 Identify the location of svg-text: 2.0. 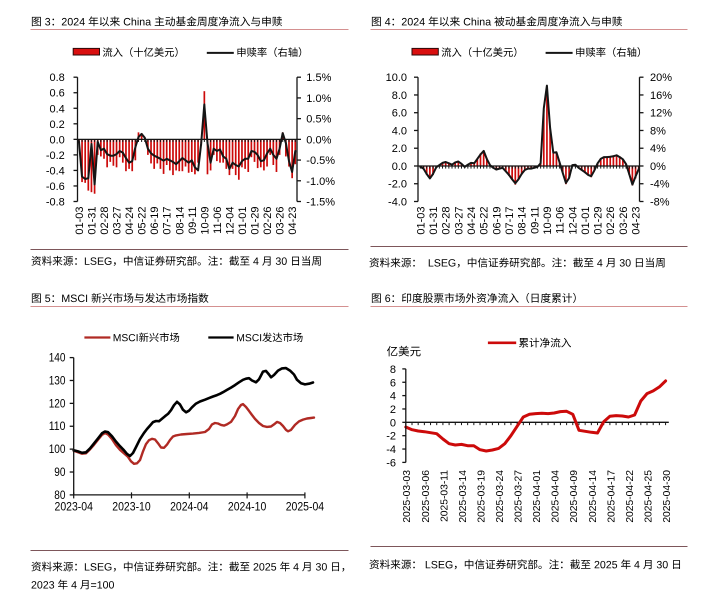
(399, 149).